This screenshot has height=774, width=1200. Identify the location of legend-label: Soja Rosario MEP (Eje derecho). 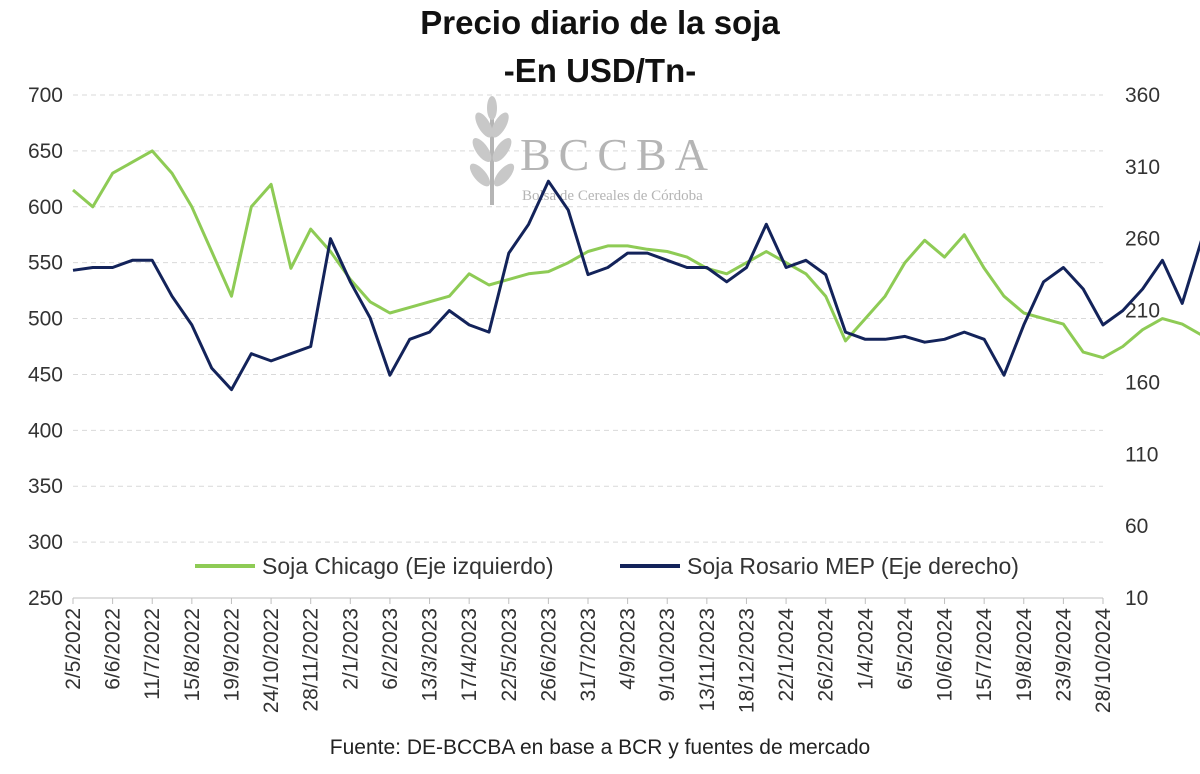
(853, 566).